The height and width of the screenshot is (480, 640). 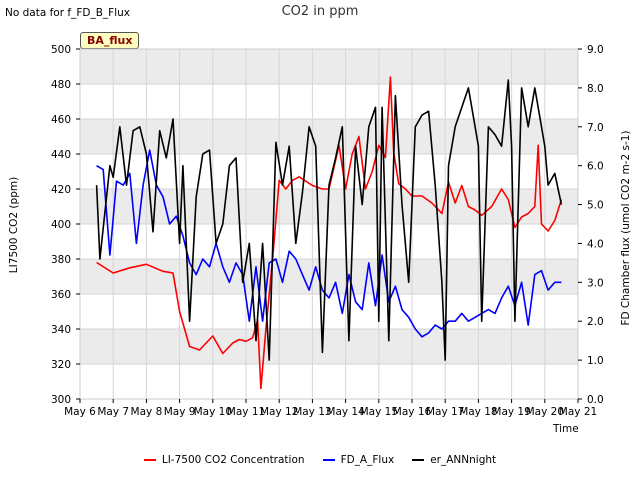 I want to click on x-tick-label: May 19, so click(x=511, y=412).